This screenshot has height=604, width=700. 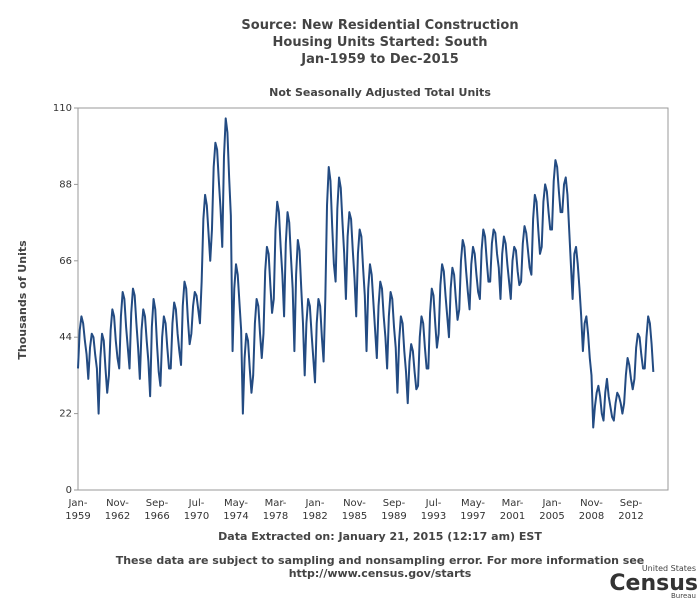 What do you see at coordinates (65, 414) in the screenshot?
I see `y-tick-label: 22` at bounding box center [65, 414].